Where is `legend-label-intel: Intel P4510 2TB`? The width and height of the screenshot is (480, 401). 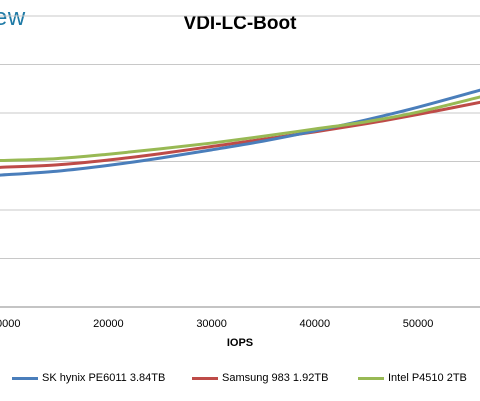 legend-label-intel: Intel P4510 2TB is located at coordinates (427, 378).